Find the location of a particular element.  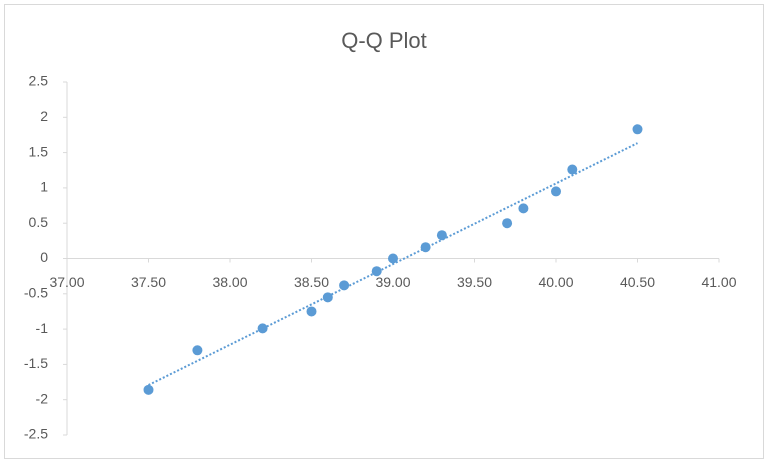

y-tick-label: 0.5 is located at coordinates (39, 222).